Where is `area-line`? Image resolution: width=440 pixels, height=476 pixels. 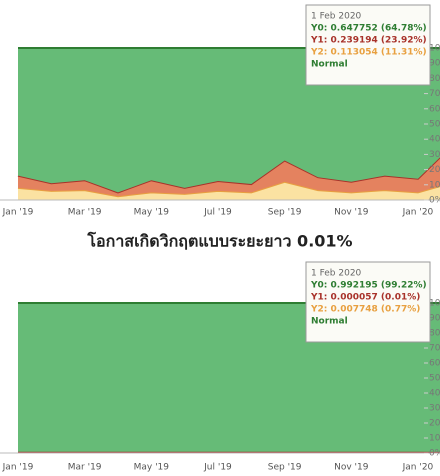 area-line is located at coordinates (228, 189).